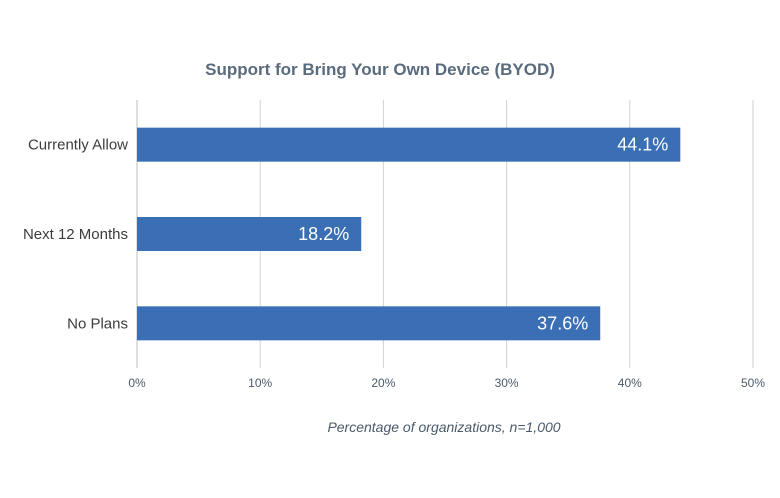 The width and height of the screenshot is (780, 498). I want to click on x-tick-label: 40%, so click(630, 383).